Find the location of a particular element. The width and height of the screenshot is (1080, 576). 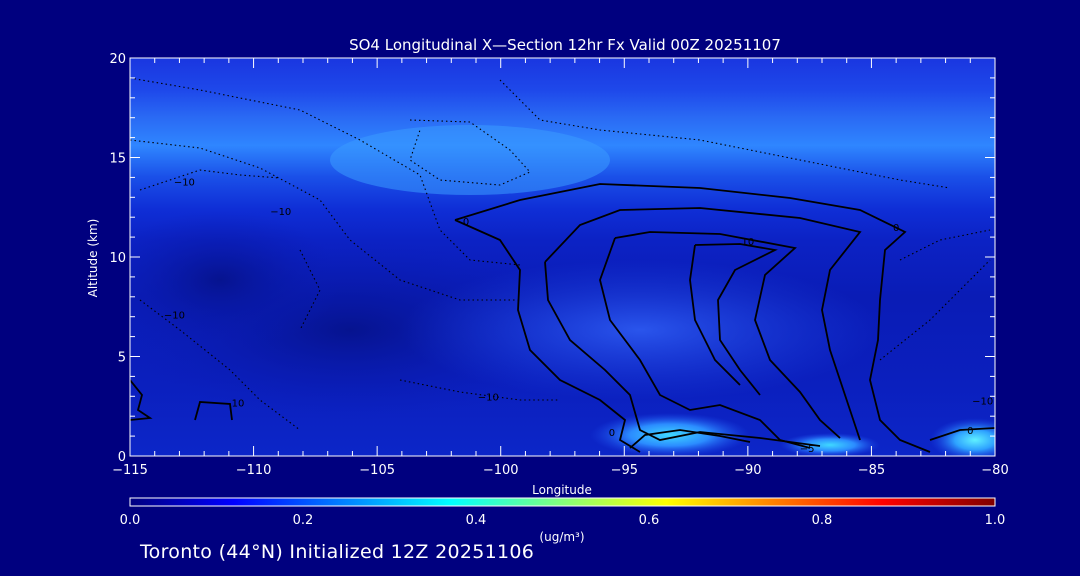

y-tick-label: 20 is located at coordinates (117, 59).